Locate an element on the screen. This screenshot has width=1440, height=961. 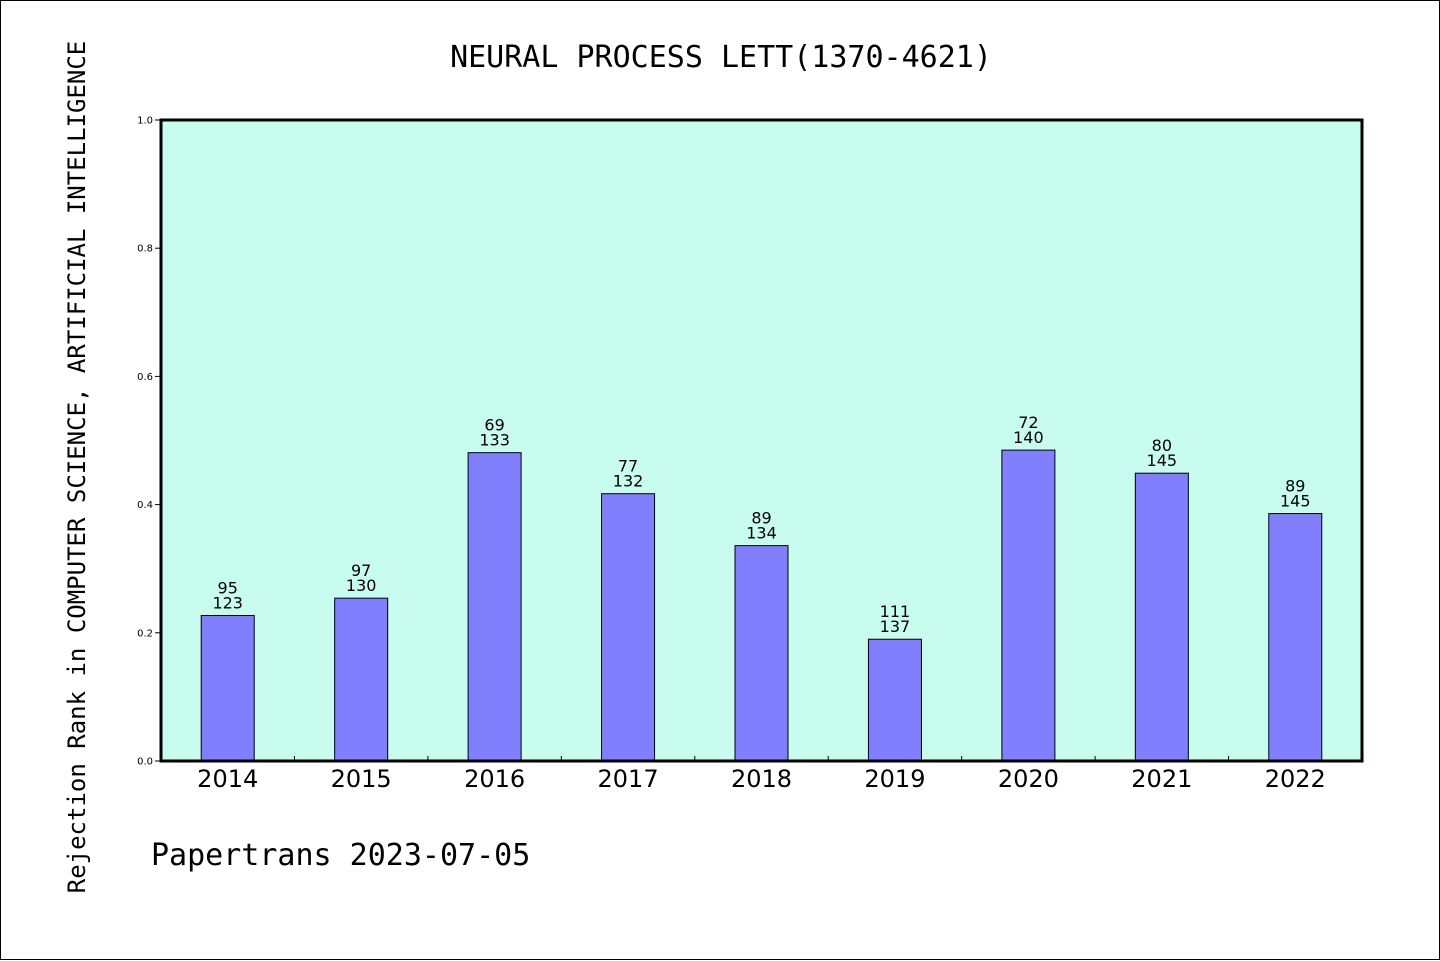
footer-text: Papertrans 2023-07-05 is located at coordinates (340, 855).